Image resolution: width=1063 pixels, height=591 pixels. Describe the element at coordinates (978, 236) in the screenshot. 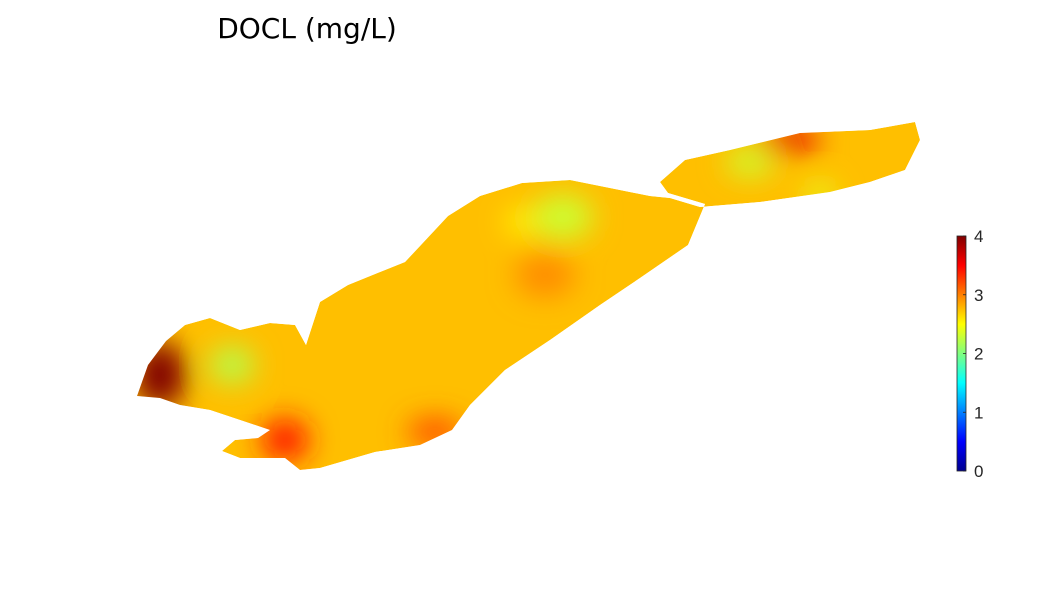

I see `colorbar-tick-label: 4` at that location.